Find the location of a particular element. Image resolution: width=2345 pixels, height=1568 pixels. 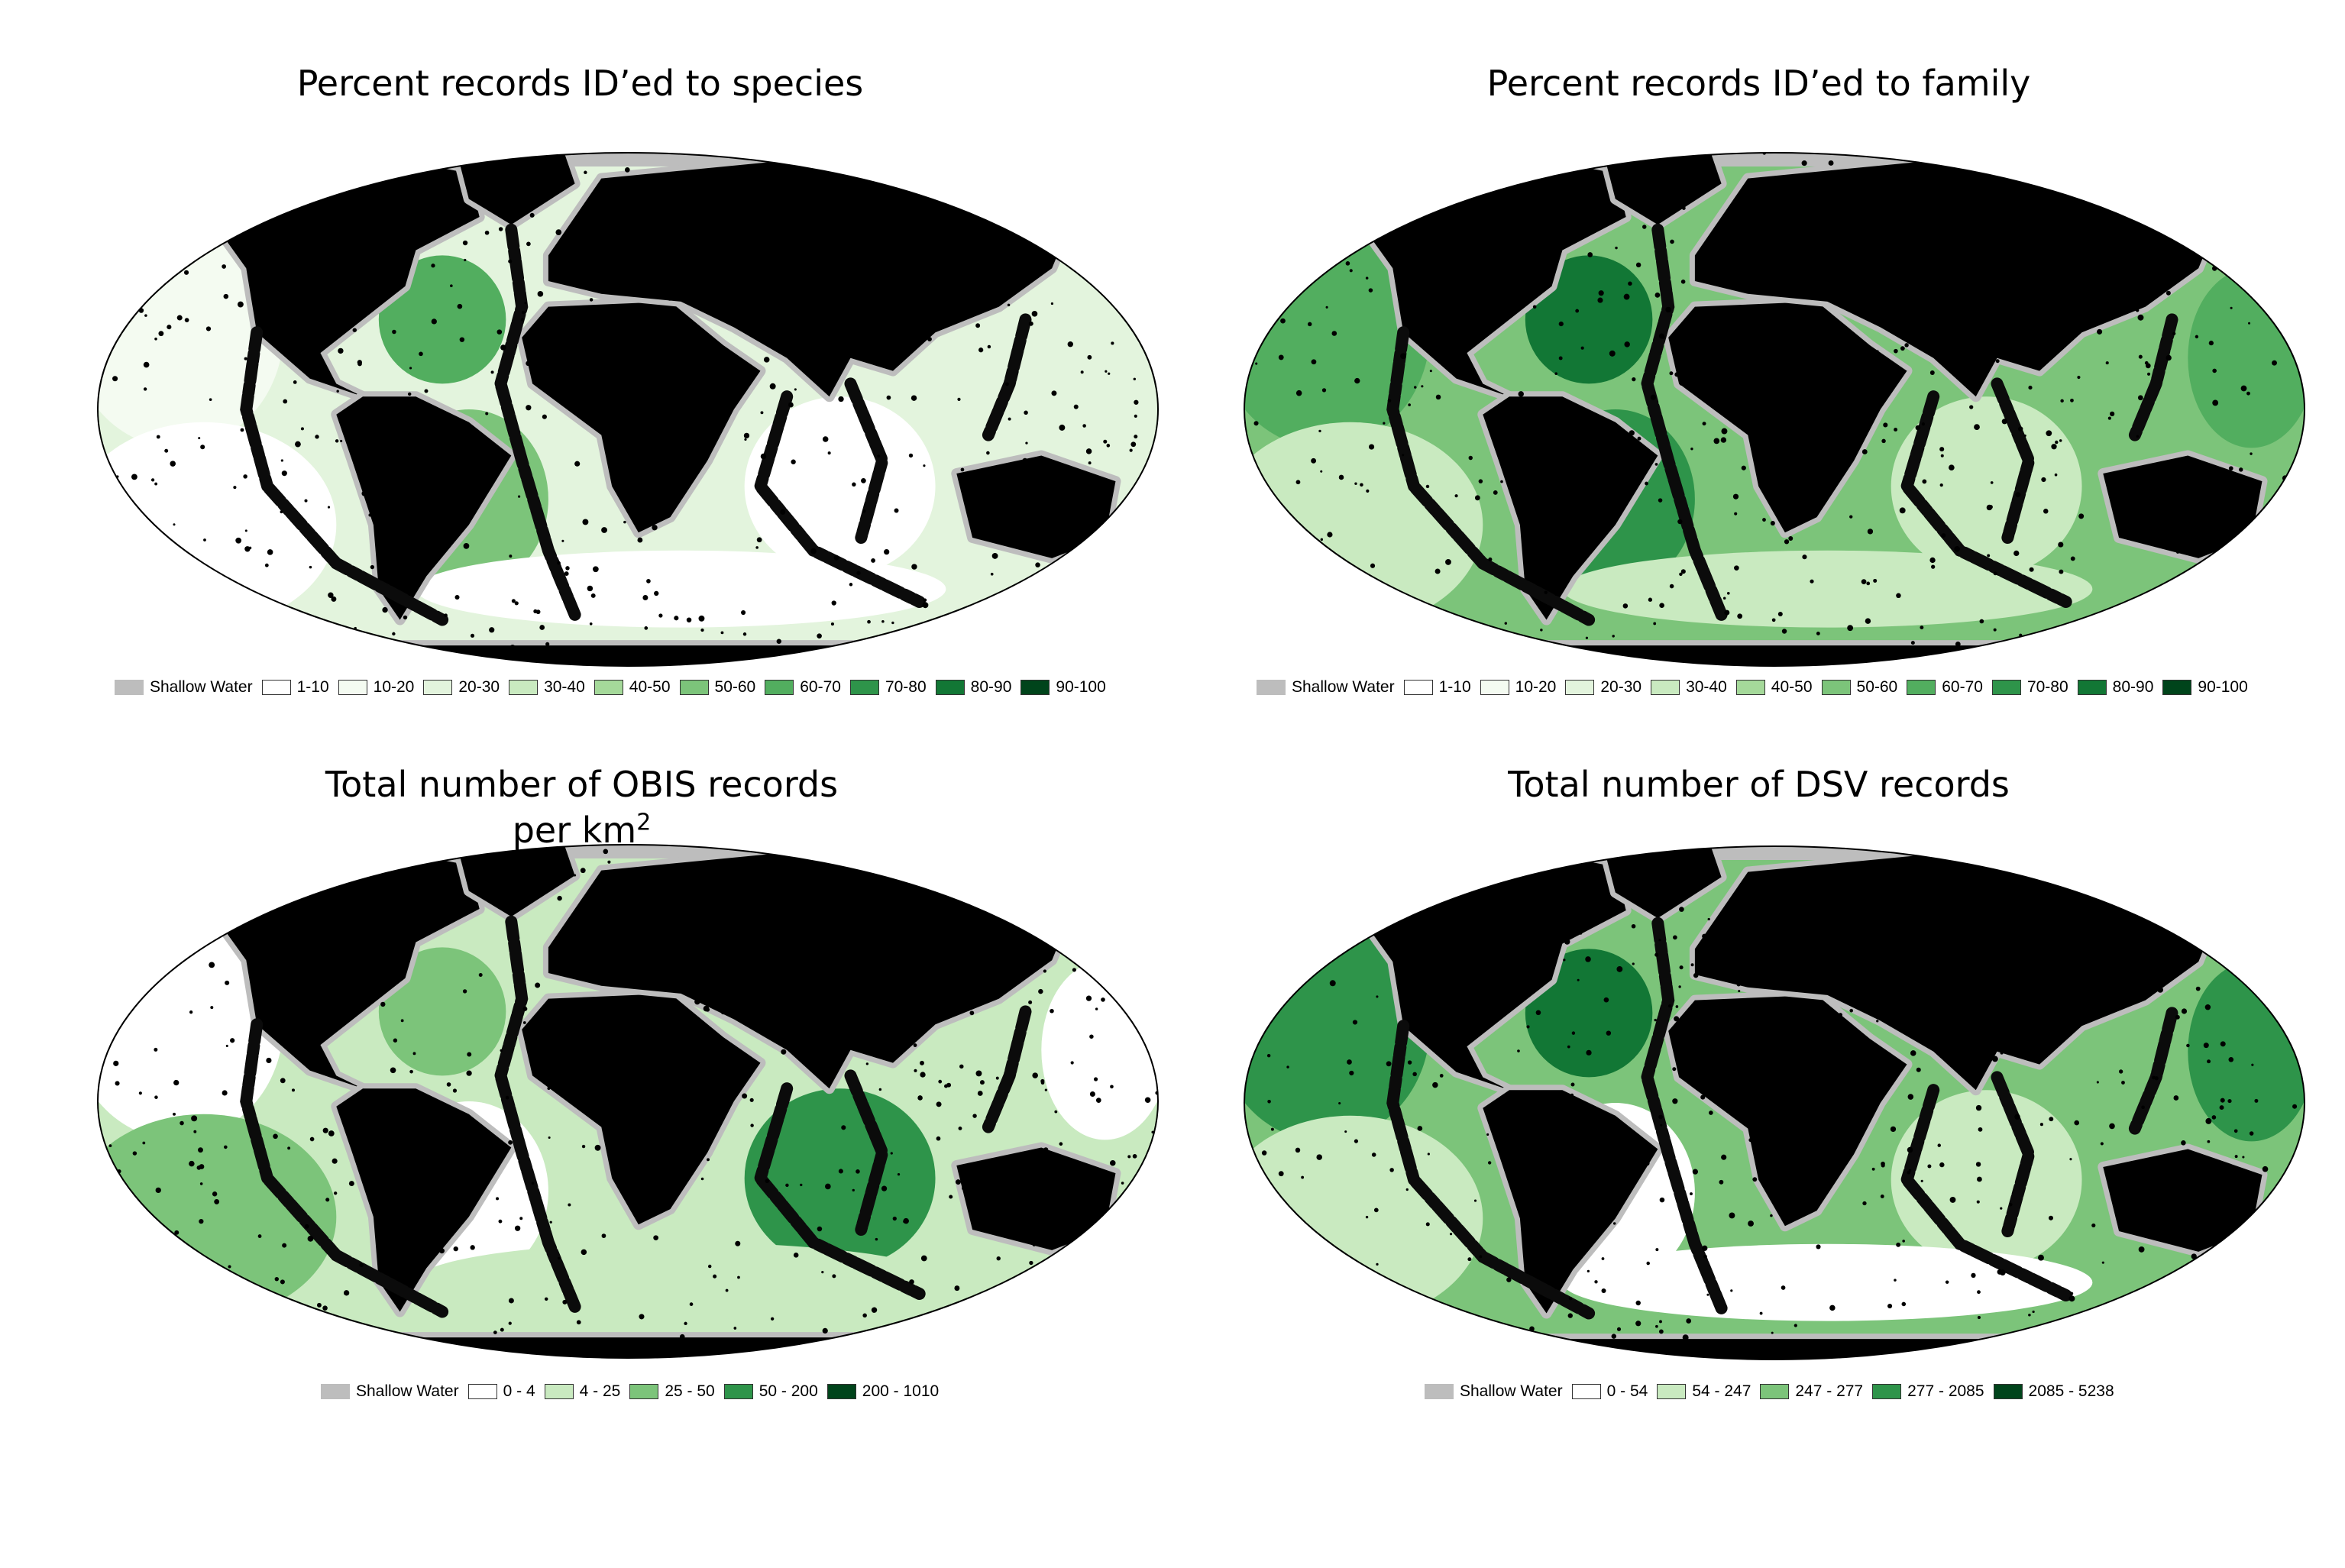

landmass-australia is located at coordinates (1036, 506).